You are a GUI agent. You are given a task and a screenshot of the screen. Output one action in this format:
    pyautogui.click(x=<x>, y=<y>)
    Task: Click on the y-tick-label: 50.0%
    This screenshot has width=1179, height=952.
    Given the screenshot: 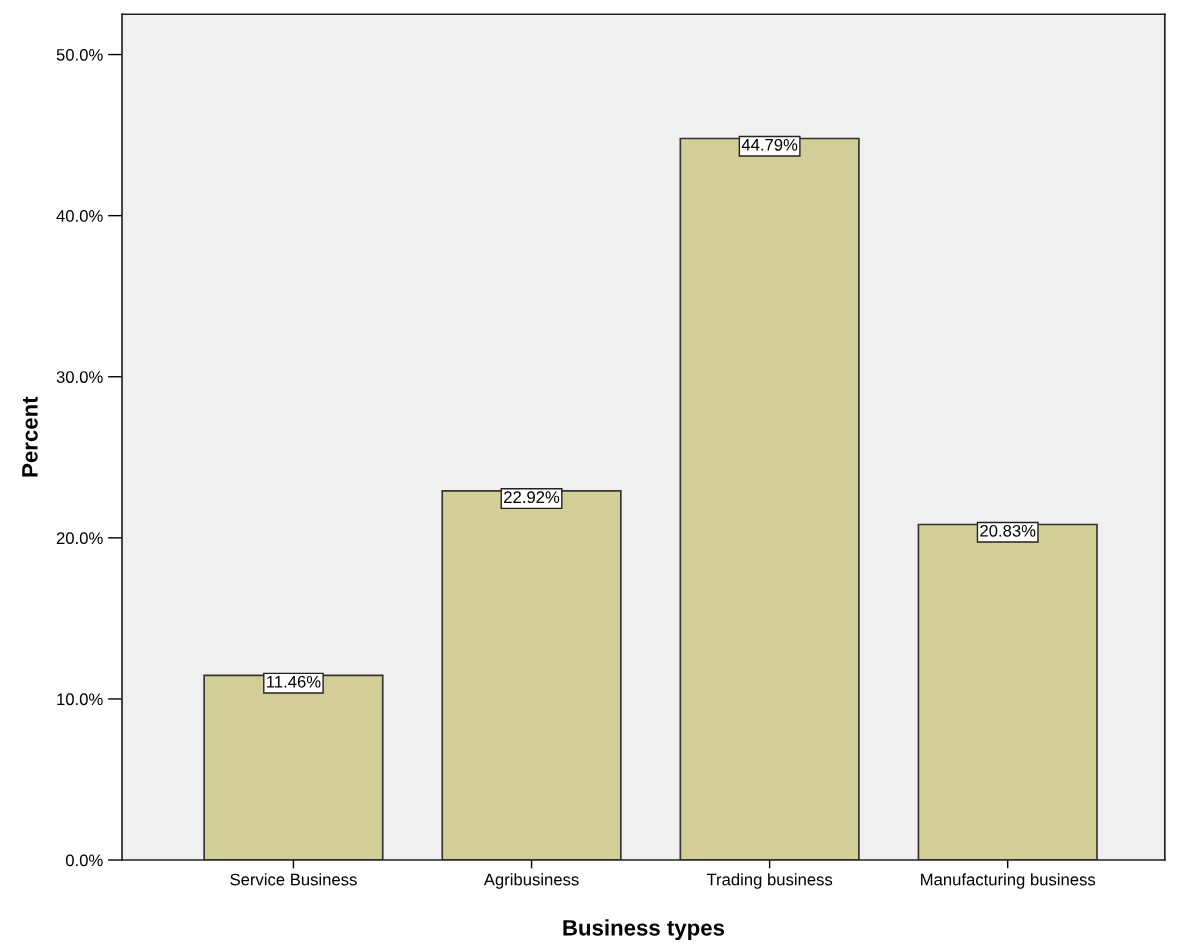 What is the action you would take?
    pyautogui.click(x=79, y=54)
    